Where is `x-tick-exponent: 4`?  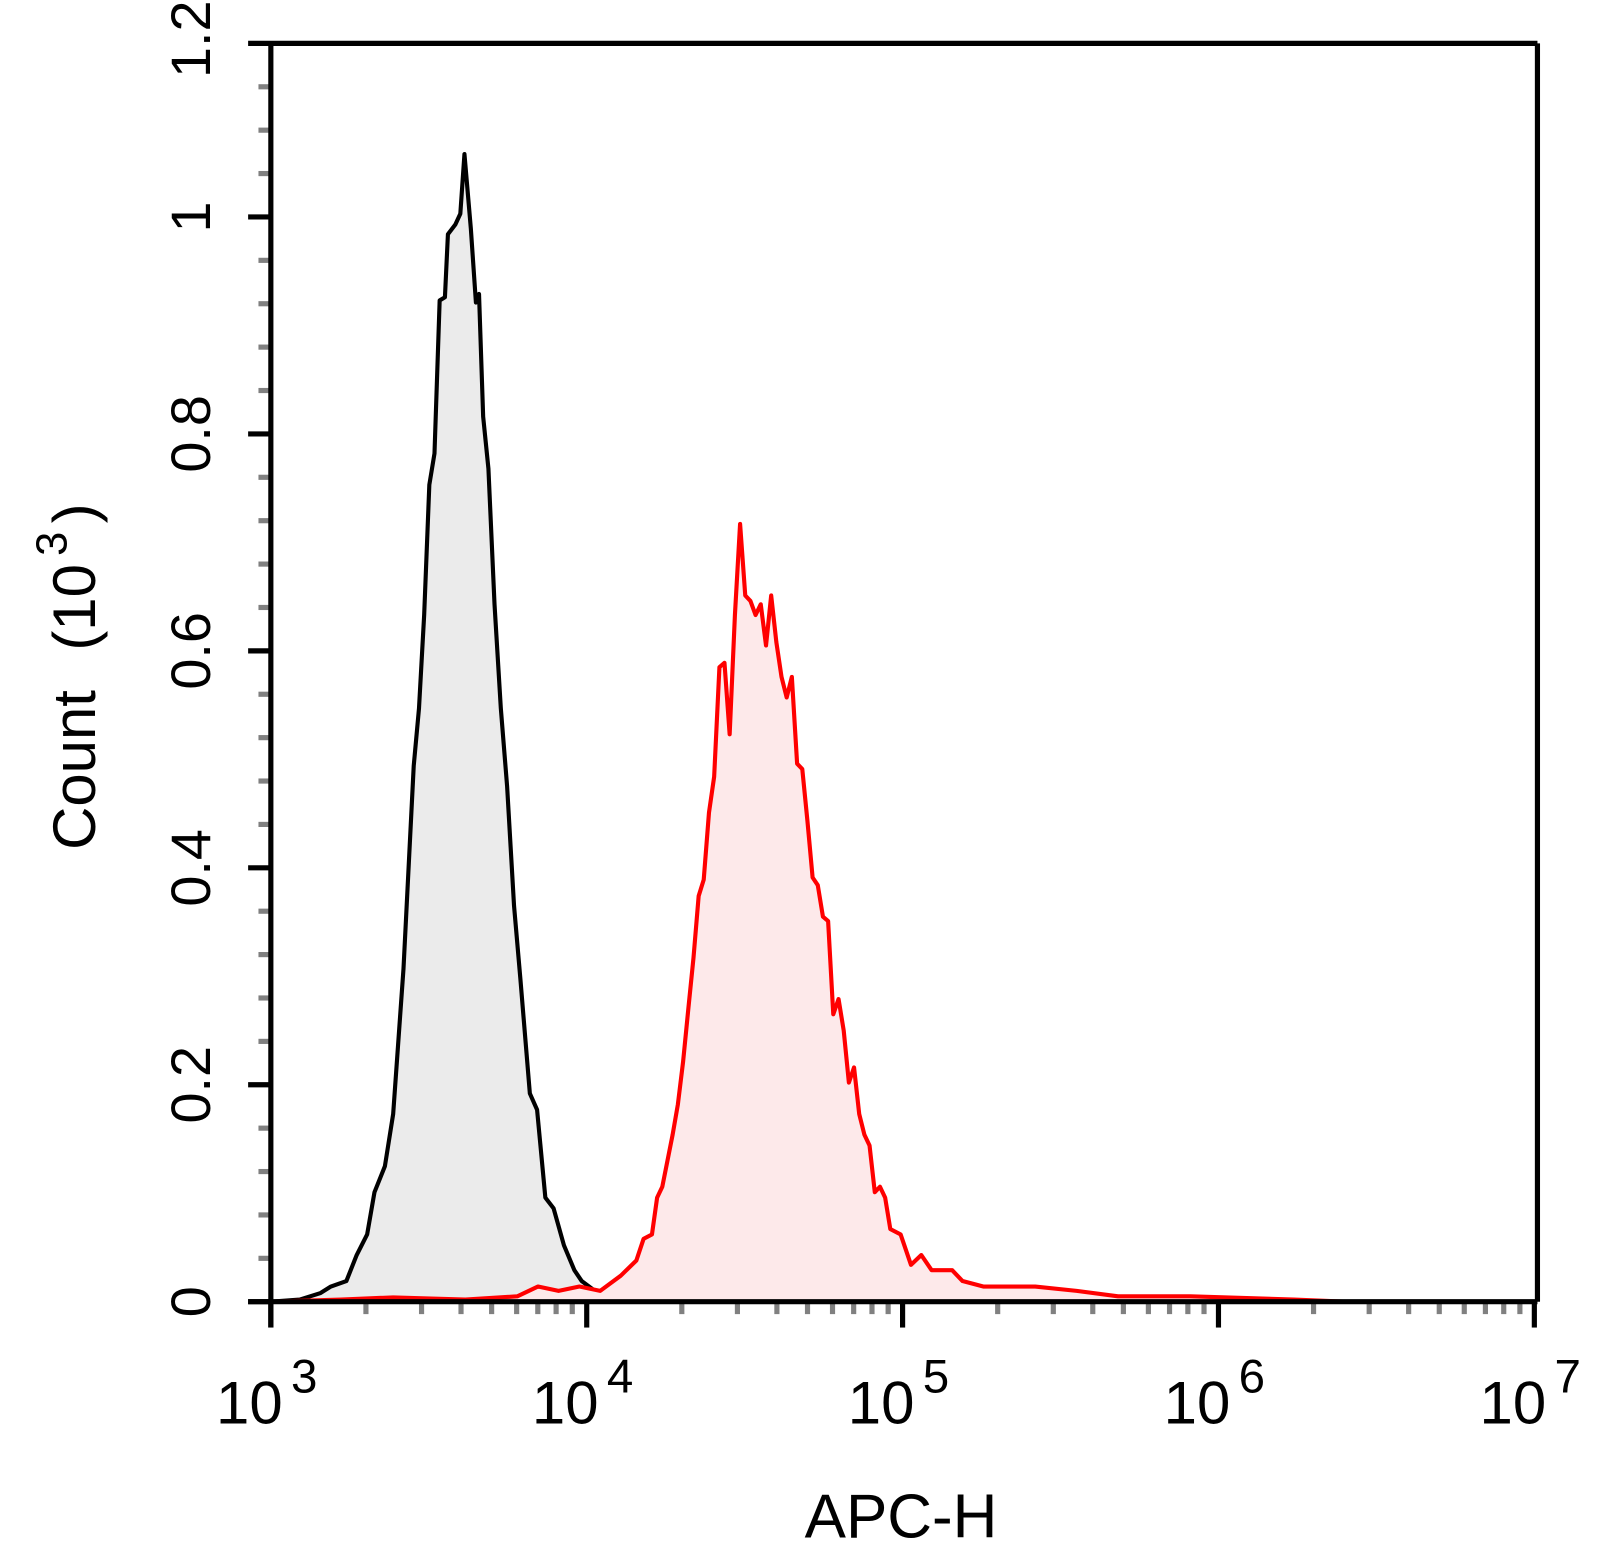
x-tick-exponent: 4 is located at coordinates (620, 1377).